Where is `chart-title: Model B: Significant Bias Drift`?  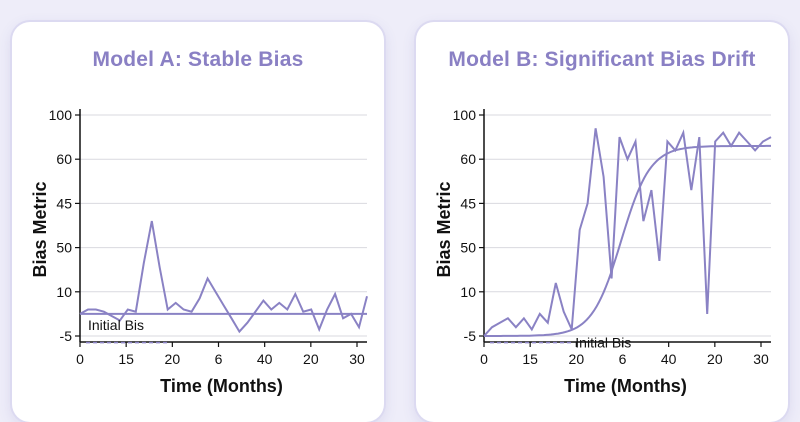 chart-title: Model B: Significant Bias Drift is located at coordinates (602, 59).